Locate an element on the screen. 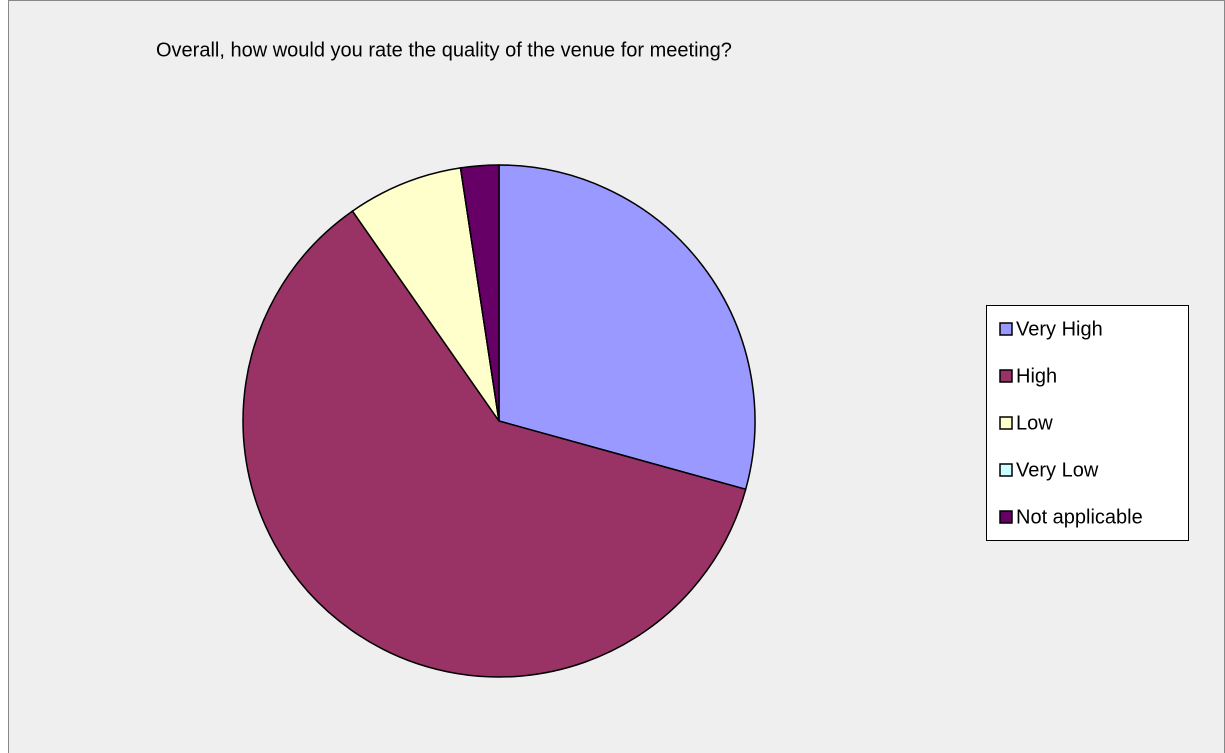 Image resolution: width=1225 pixels, height=753 pixels. legend-label: High is located at coordinates (1036, 376).